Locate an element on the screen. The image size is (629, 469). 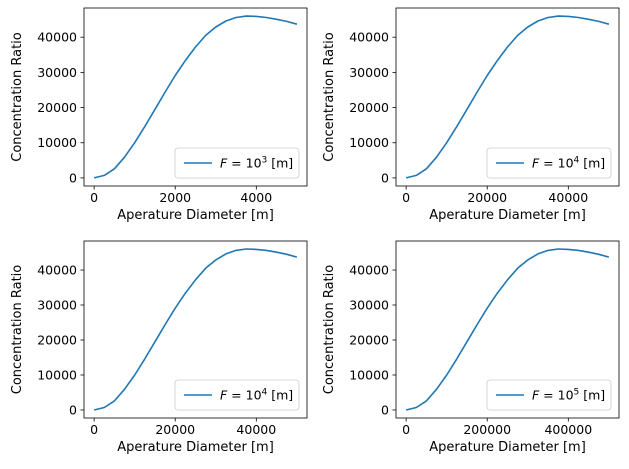
legend: F = 105 [m] is located at coordinates (549, 395).